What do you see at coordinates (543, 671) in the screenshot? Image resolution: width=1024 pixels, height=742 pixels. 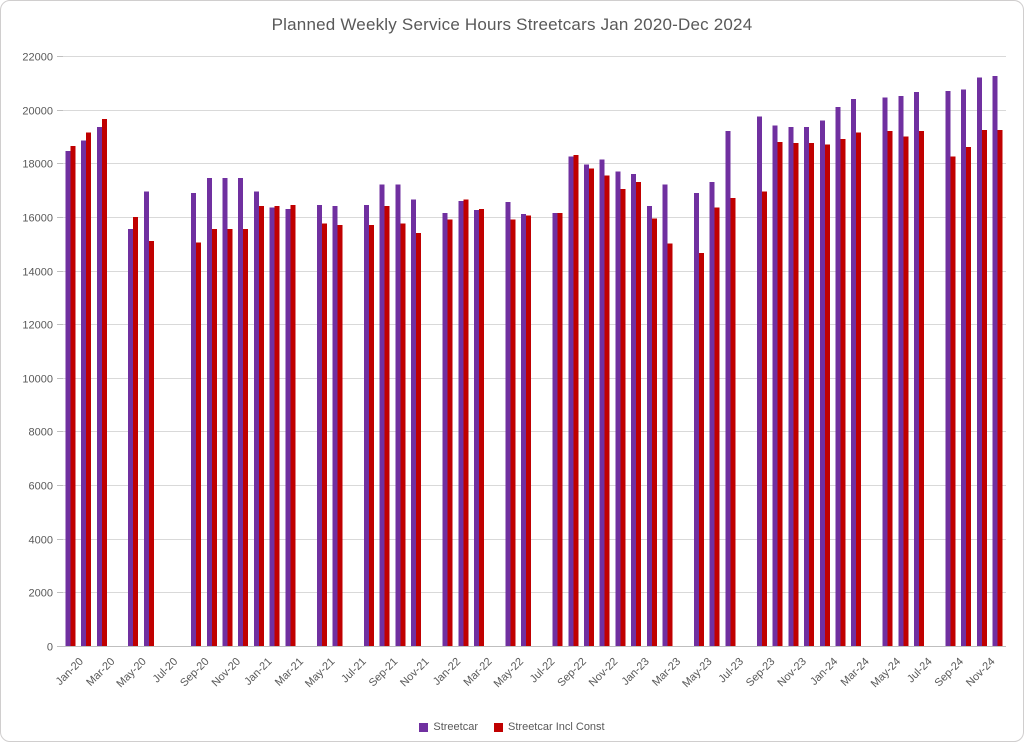 I see `x-axis-label: Jul-22` at bounding box center [543, 671].